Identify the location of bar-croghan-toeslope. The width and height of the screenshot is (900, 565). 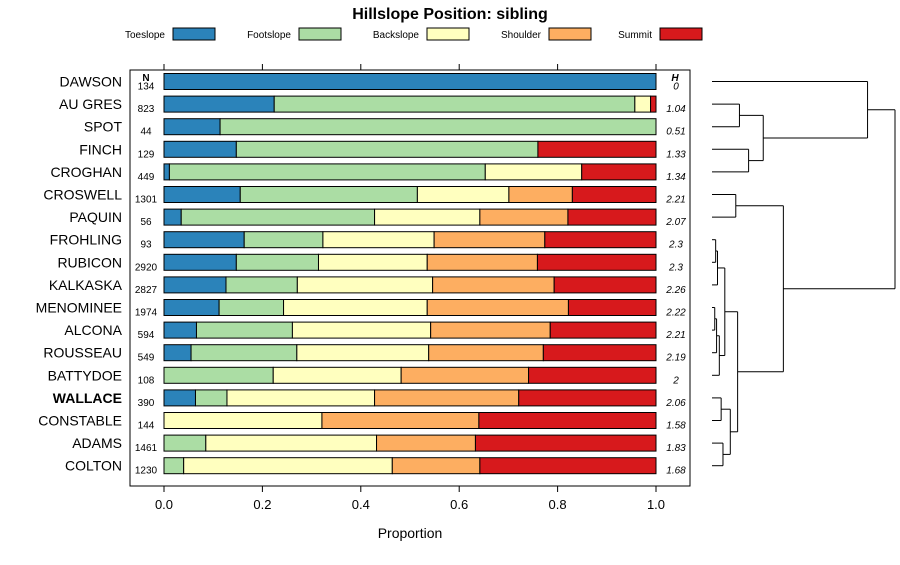
(166, 172).